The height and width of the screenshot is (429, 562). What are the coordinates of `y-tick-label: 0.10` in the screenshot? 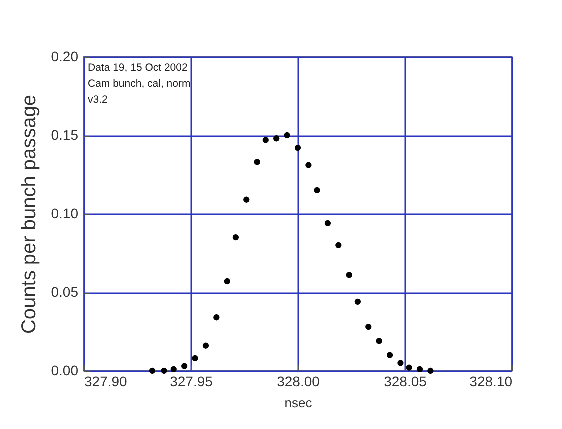 It's located at (65, 214).